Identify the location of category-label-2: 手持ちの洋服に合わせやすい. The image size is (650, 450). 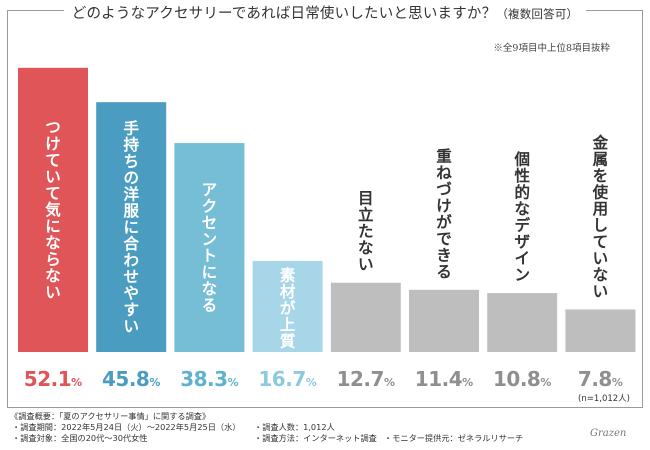
(131, 226).